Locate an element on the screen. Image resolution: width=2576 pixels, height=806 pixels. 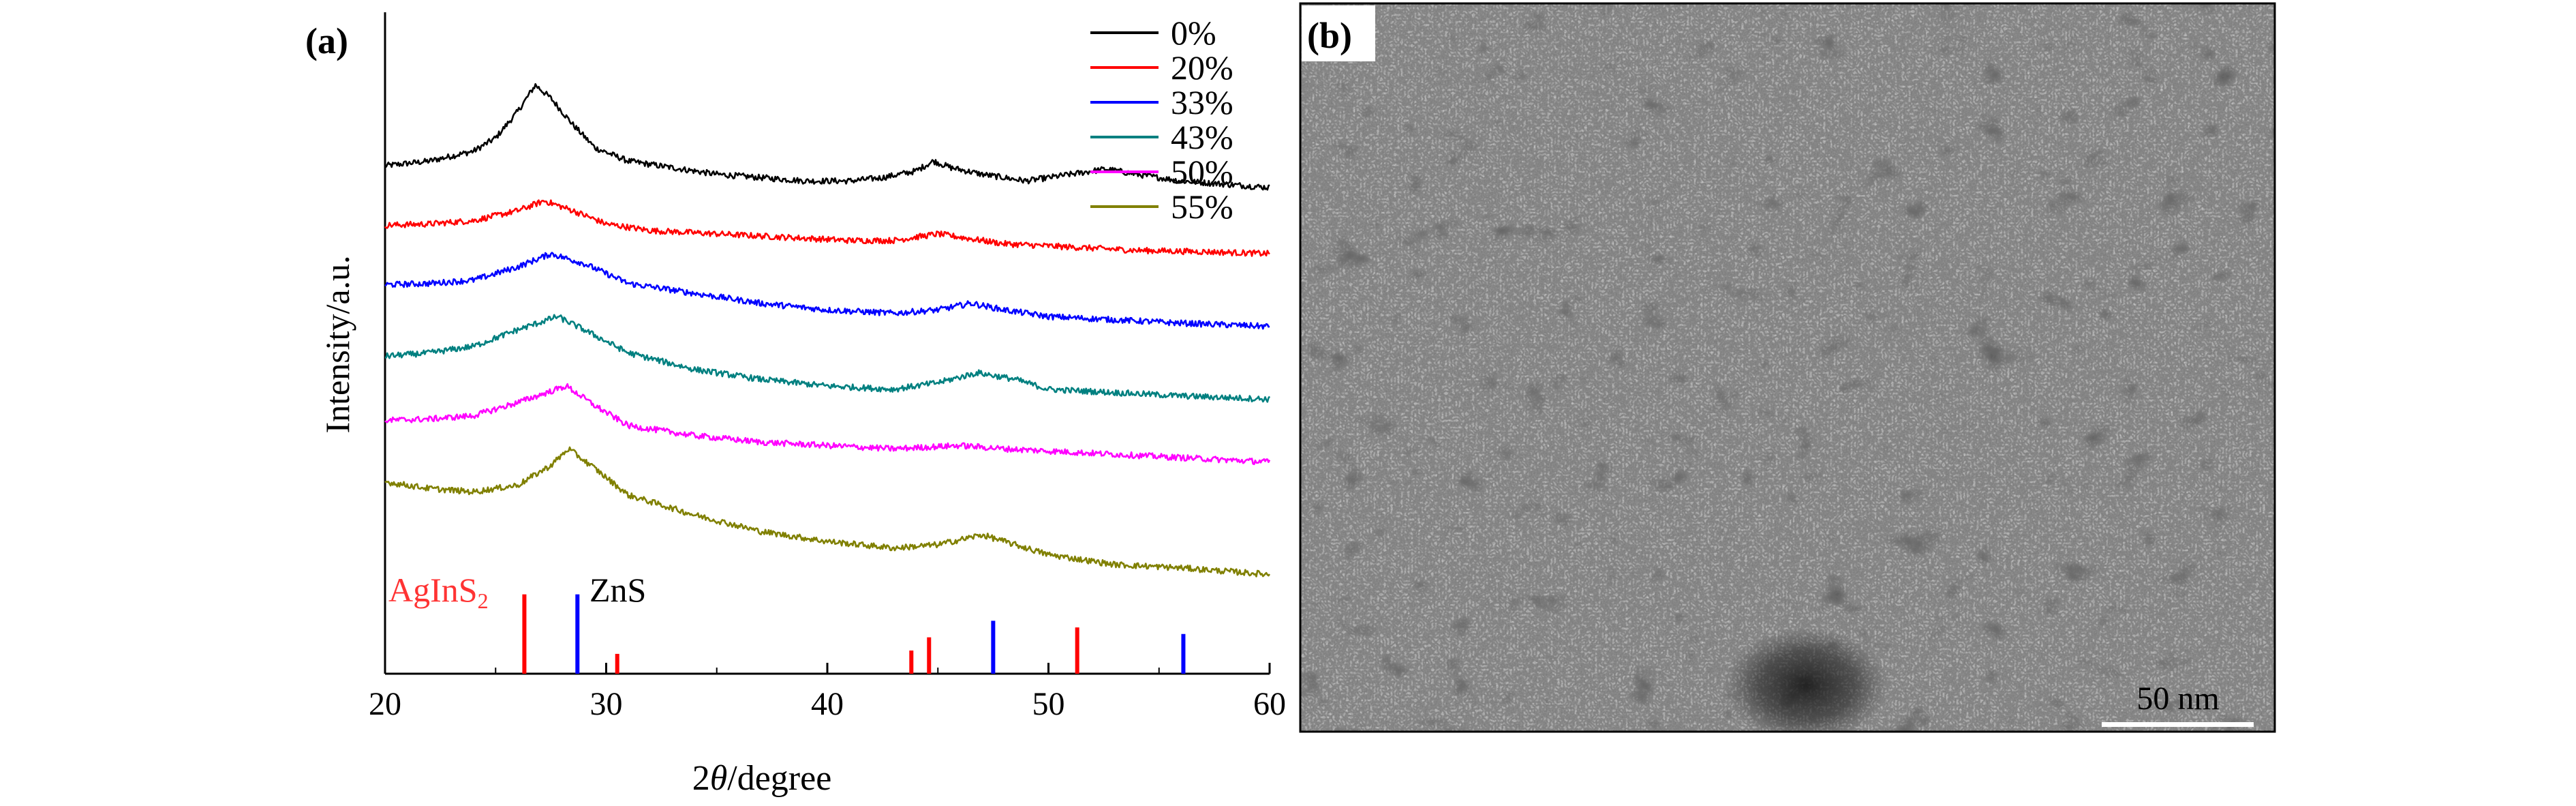
panel-b-label: (b) is located at coordinates (1329, 35).